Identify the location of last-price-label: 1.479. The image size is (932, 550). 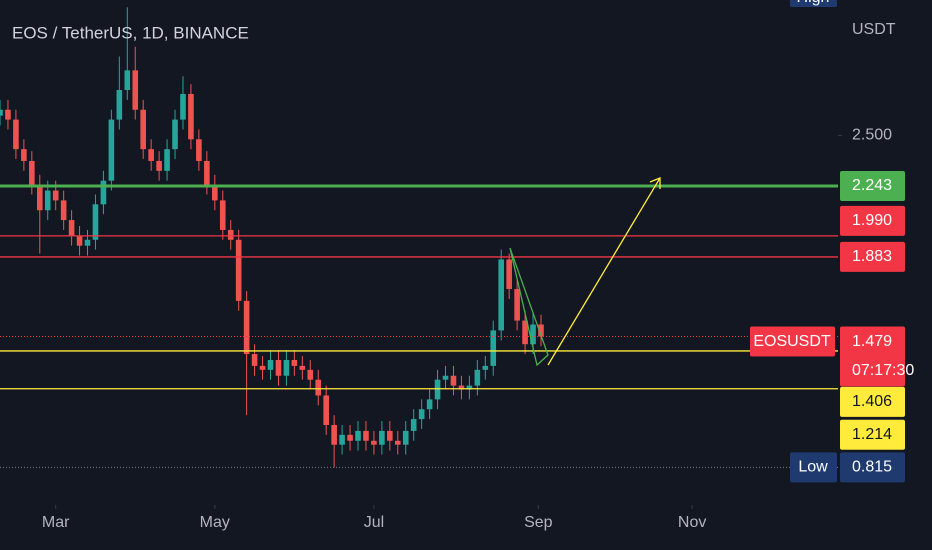
(872, 341).